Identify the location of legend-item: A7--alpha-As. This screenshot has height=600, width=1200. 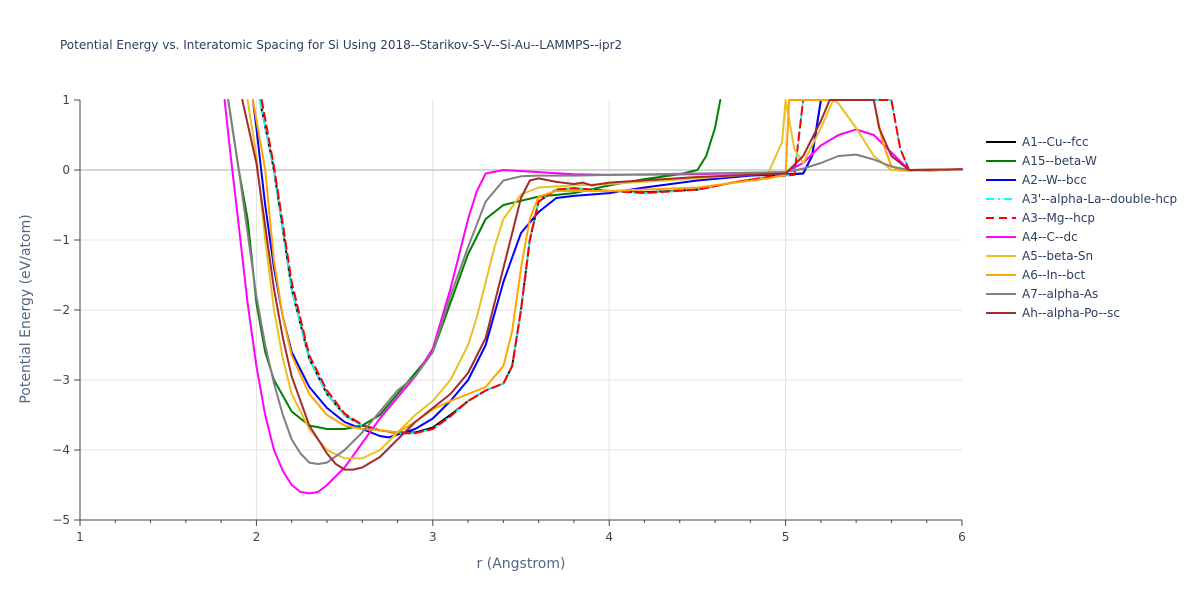
(1042, 294).